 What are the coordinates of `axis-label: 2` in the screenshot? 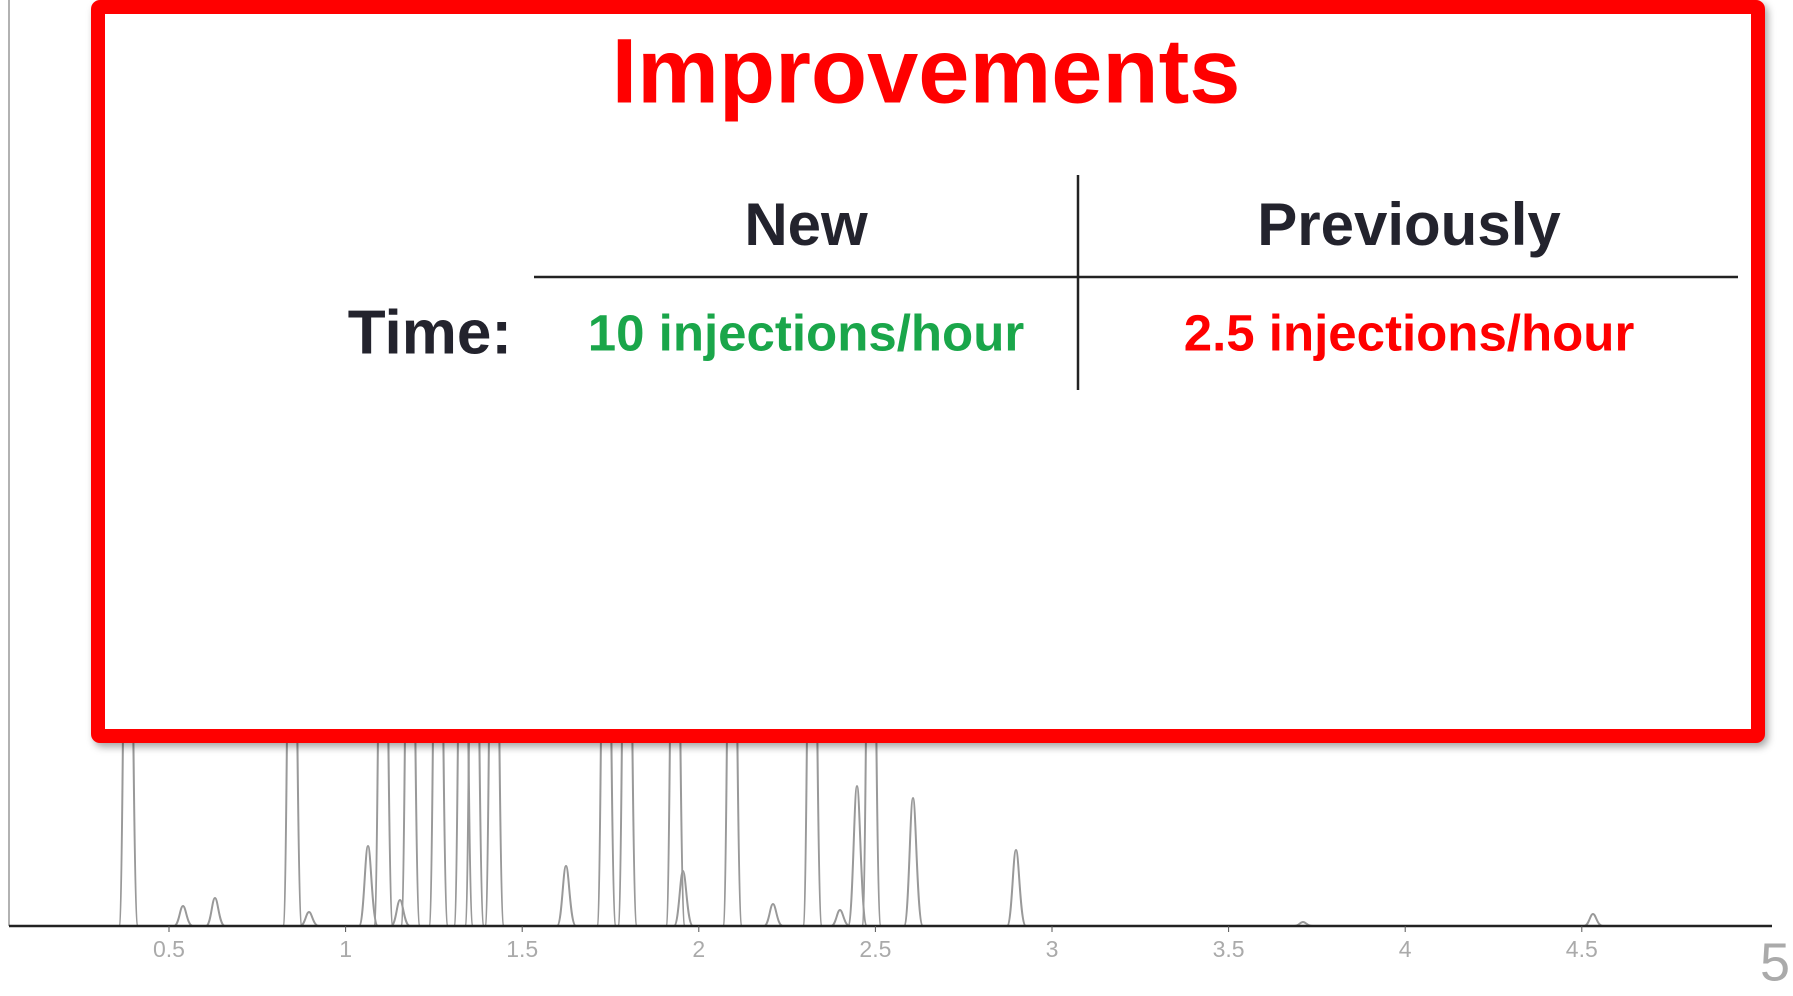 It's located at (698, 949).